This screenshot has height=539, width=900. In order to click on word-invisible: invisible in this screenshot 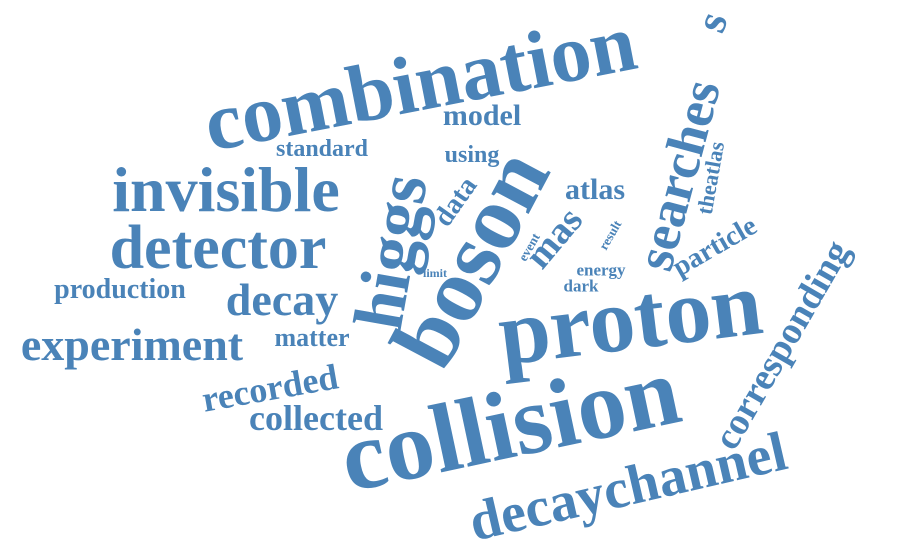, I will do `click(226, 189)`.